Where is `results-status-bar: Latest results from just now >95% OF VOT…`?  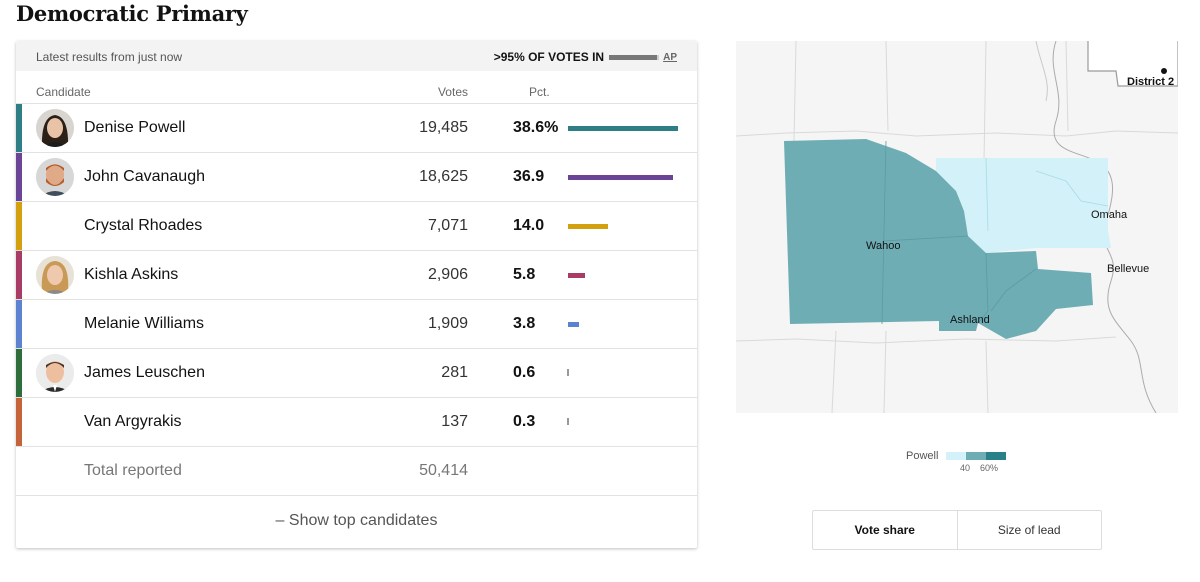
results-status-bar: Latest results from just now >95% OF VOT… is located at coordinates (356, 56).